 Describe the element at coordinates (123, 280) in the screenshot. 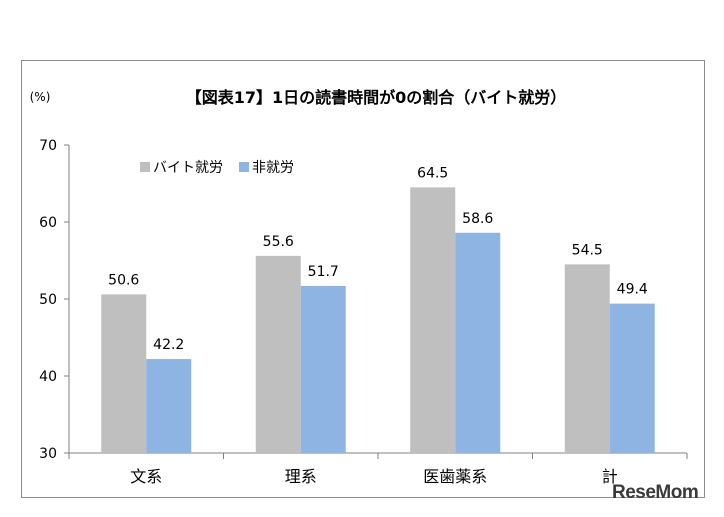

I see `data-label: 50.6` at that location.